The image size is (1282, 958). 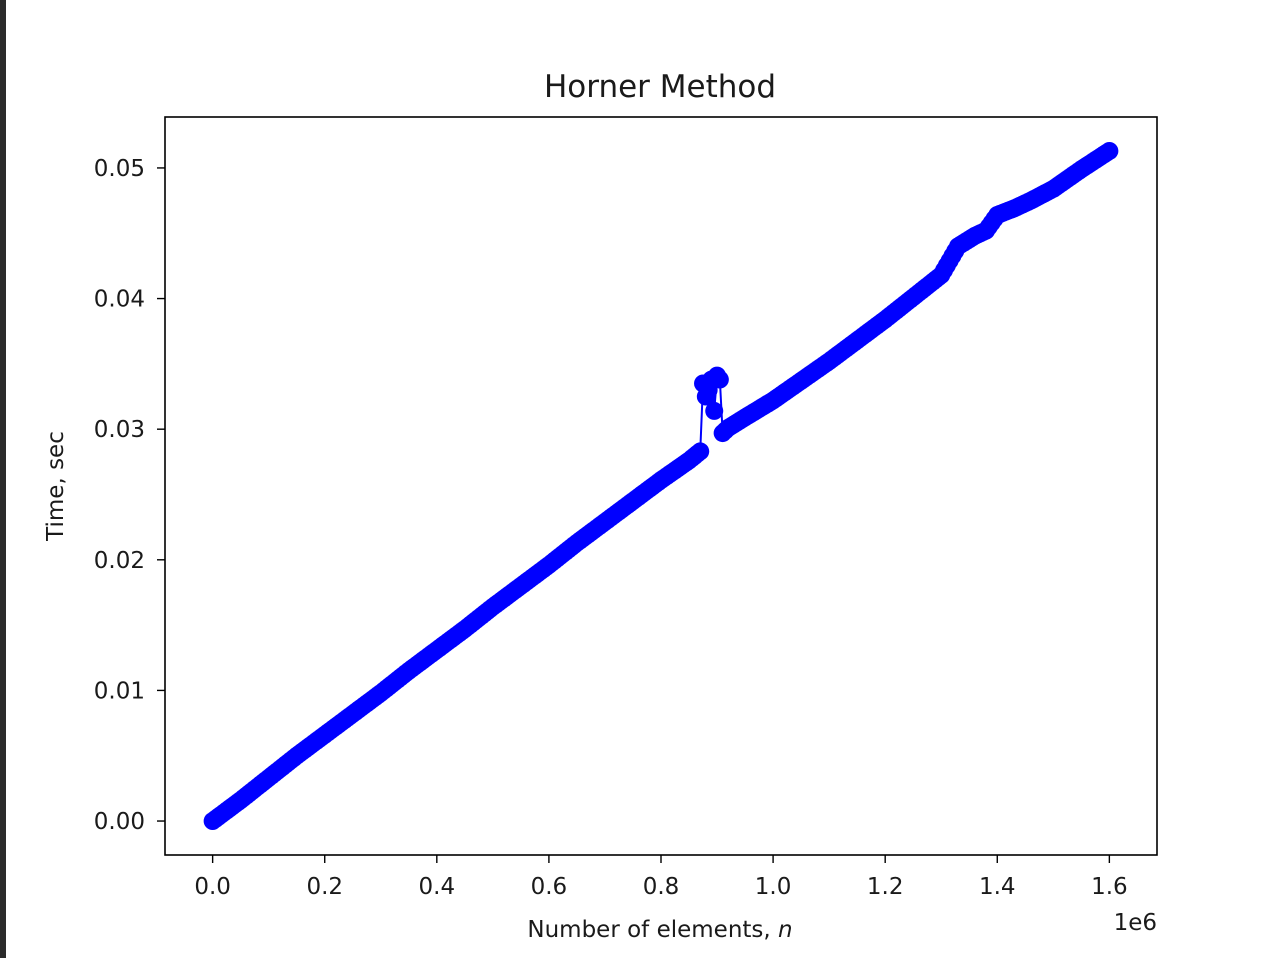 What do you see at coordinates (1135, 923) in the screenshot?
I see `x-axis-offset-label: 1e6` at bounding box center [1135, 923].